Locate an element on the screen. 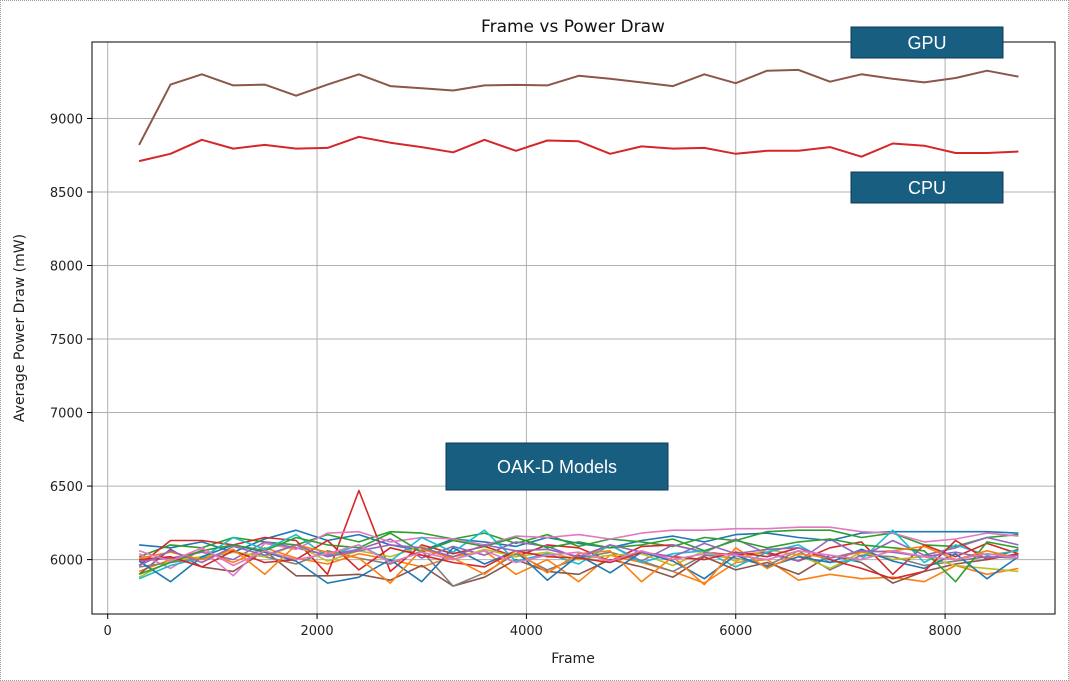  cpu-annotation-box is located at coordinates (927, 187).